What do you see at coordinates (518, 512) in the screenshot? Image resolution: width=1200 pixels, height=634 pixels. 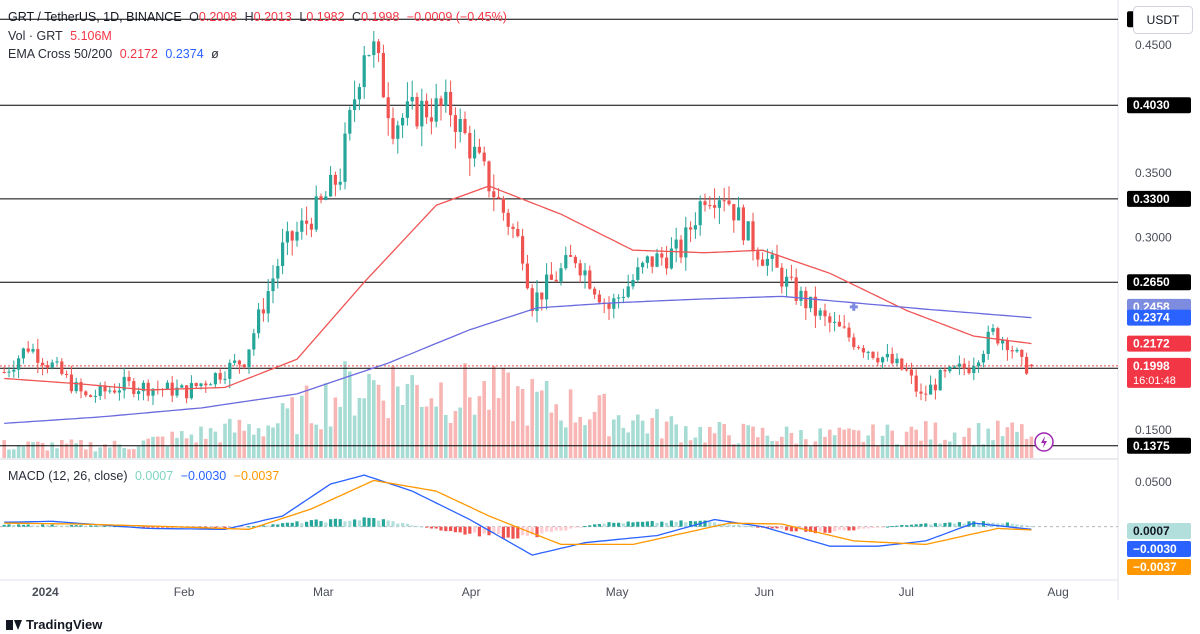 I see `macd-signal-line` at bounding box center [518, 512].